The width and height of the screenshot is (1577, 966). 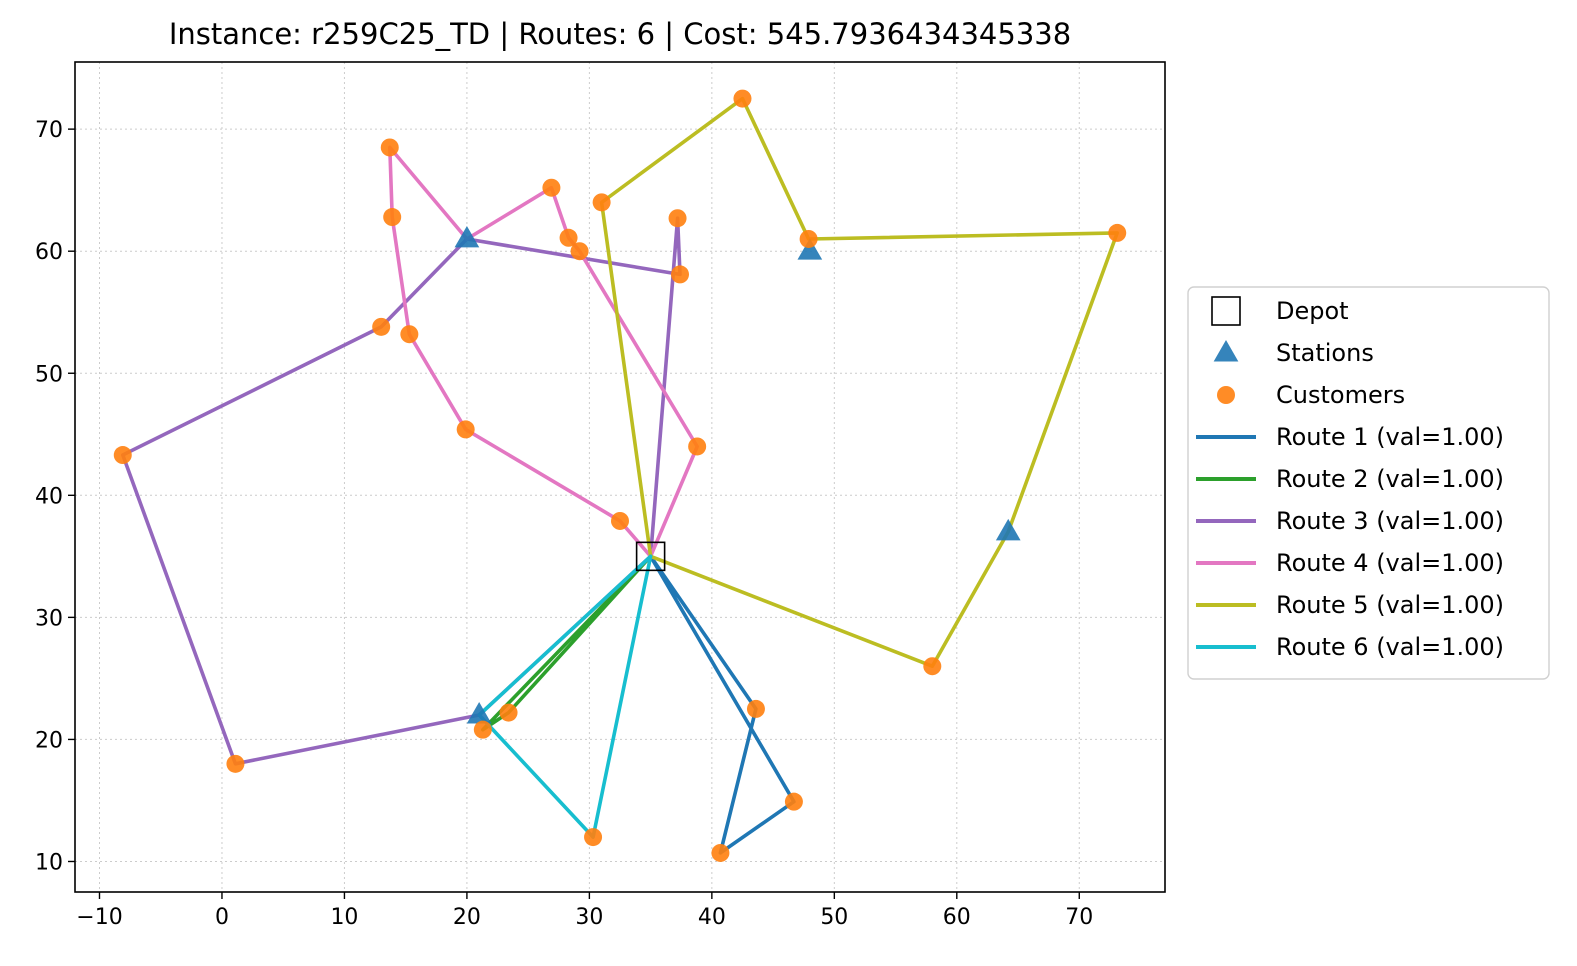 I want to click on legend-route-5-label: Route 5 (val=1.00), so click(x=1390, y=605).